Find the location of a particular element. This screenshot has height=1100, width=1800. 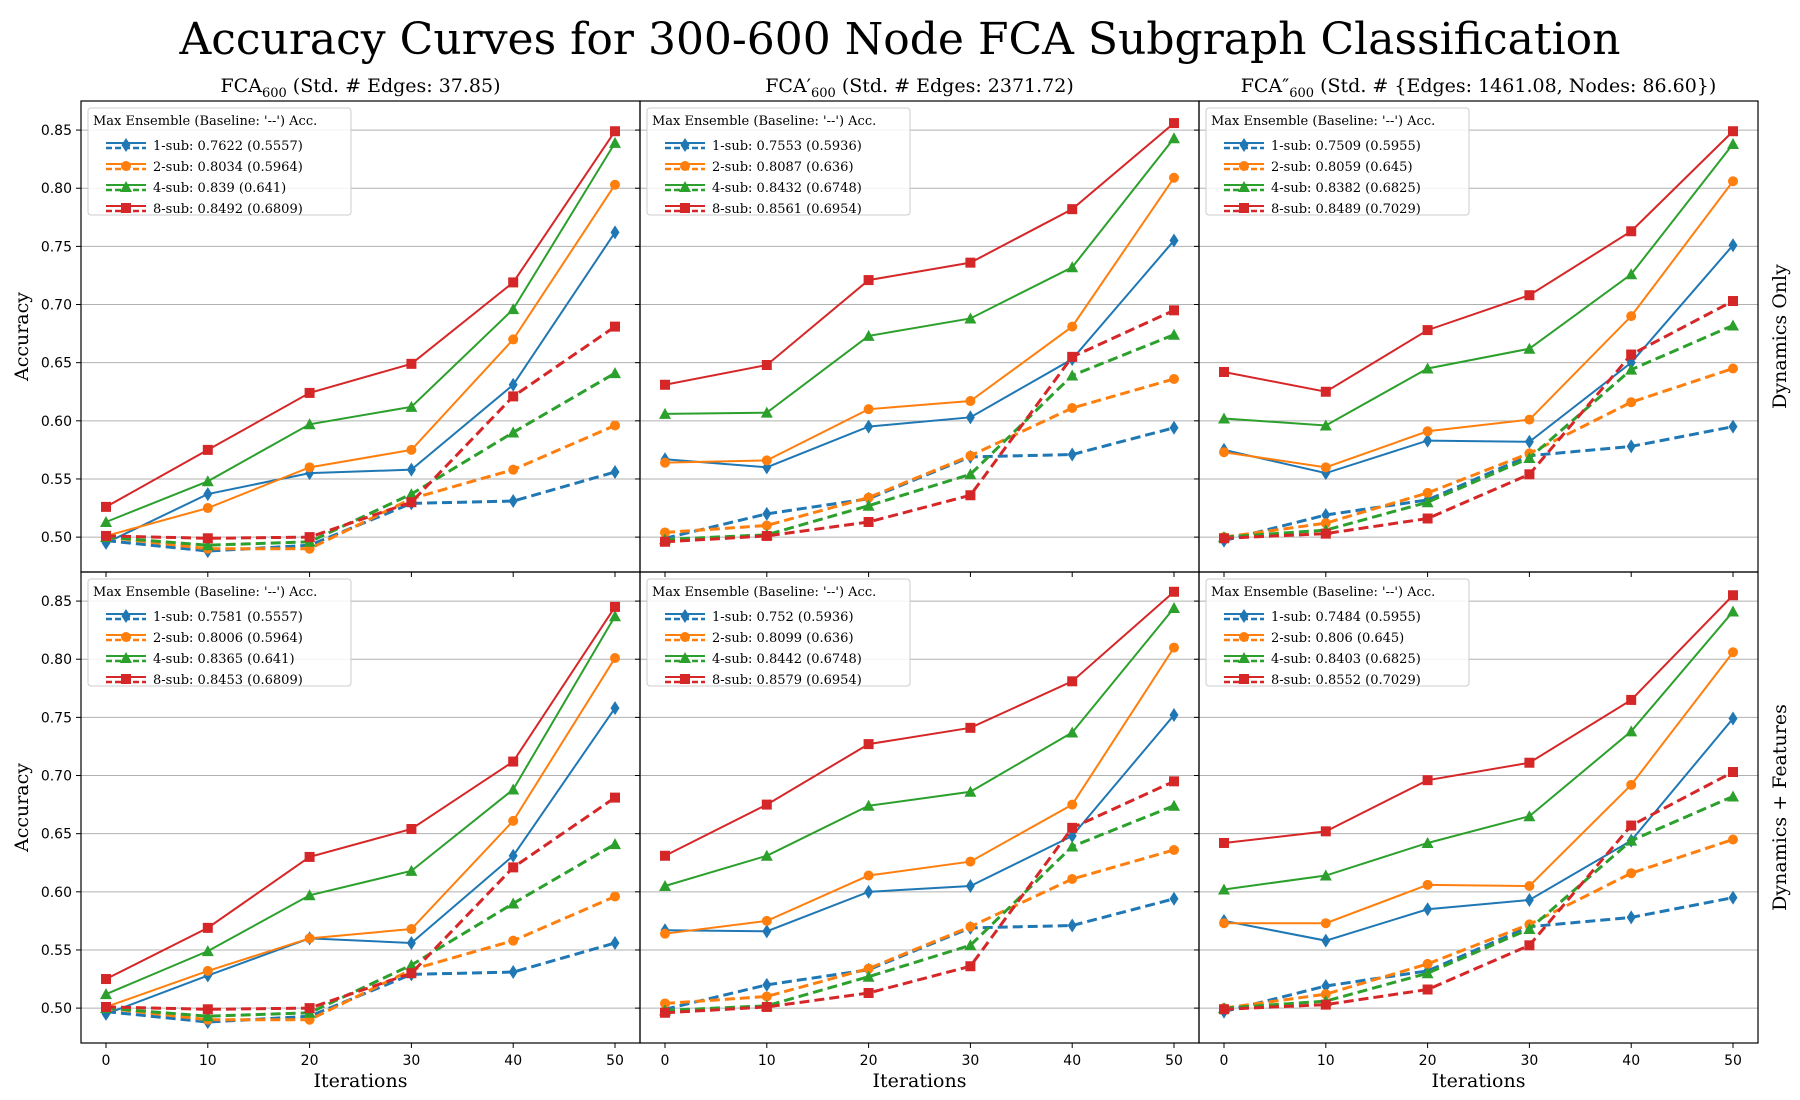

y-tick-label: 0.85 is located at coordinates (56, 602).